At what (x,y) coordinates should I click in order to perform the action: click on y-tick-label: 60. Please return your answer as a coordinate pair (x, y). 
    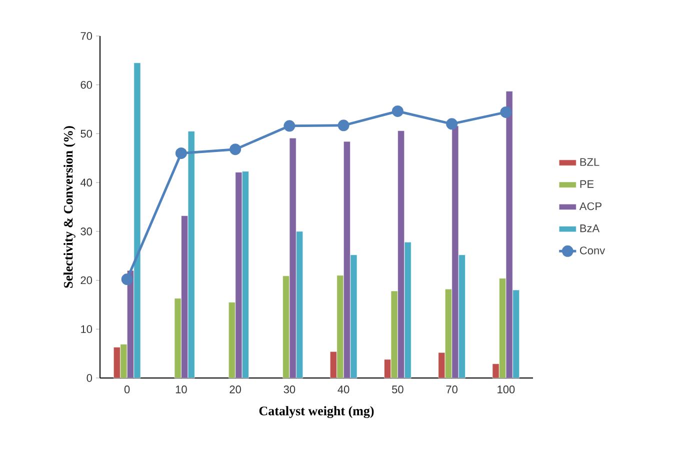
    Looking at the image, I should click on (86, 84).